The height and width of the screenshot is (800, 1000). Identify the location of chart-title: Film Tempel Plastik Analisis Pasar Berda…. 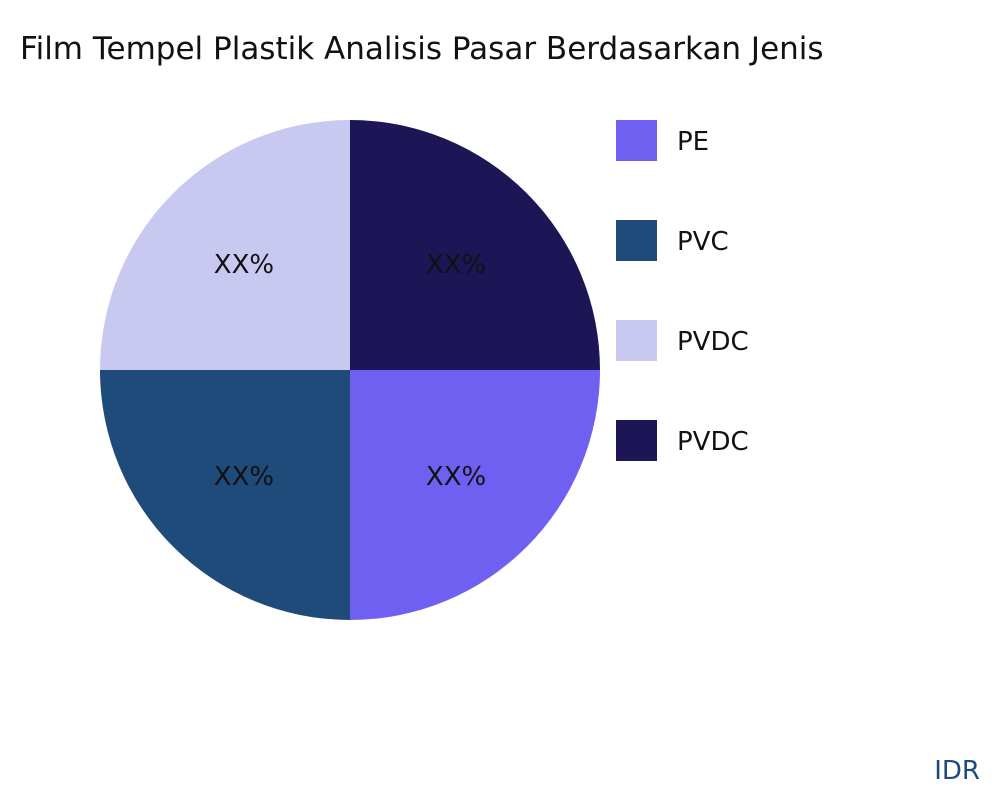
(422, 49).